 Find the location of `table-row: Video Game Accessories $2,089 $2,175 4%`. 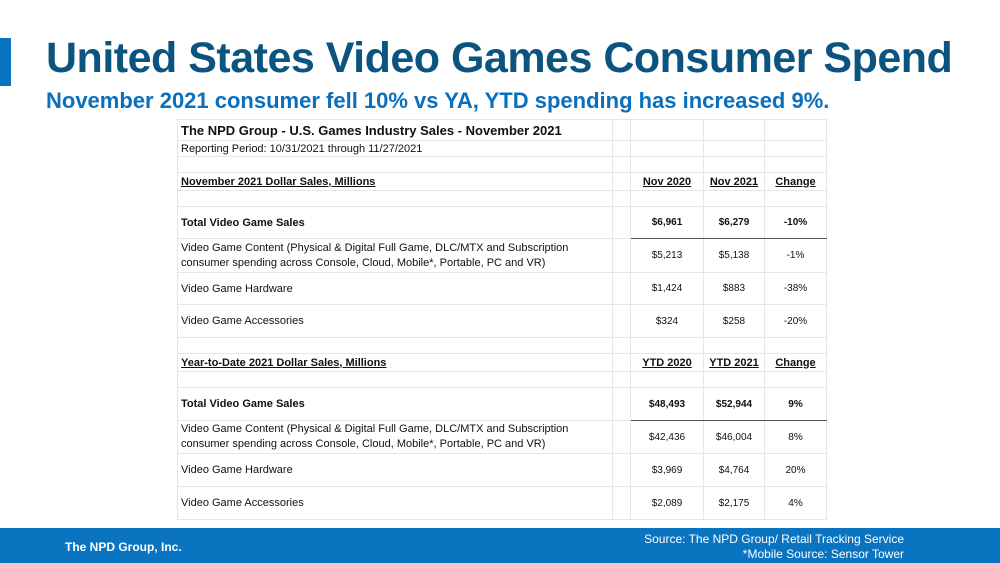

table-row: Video Game Accessories $2,089 $2,175 4% is located at coordinates (502, 503).